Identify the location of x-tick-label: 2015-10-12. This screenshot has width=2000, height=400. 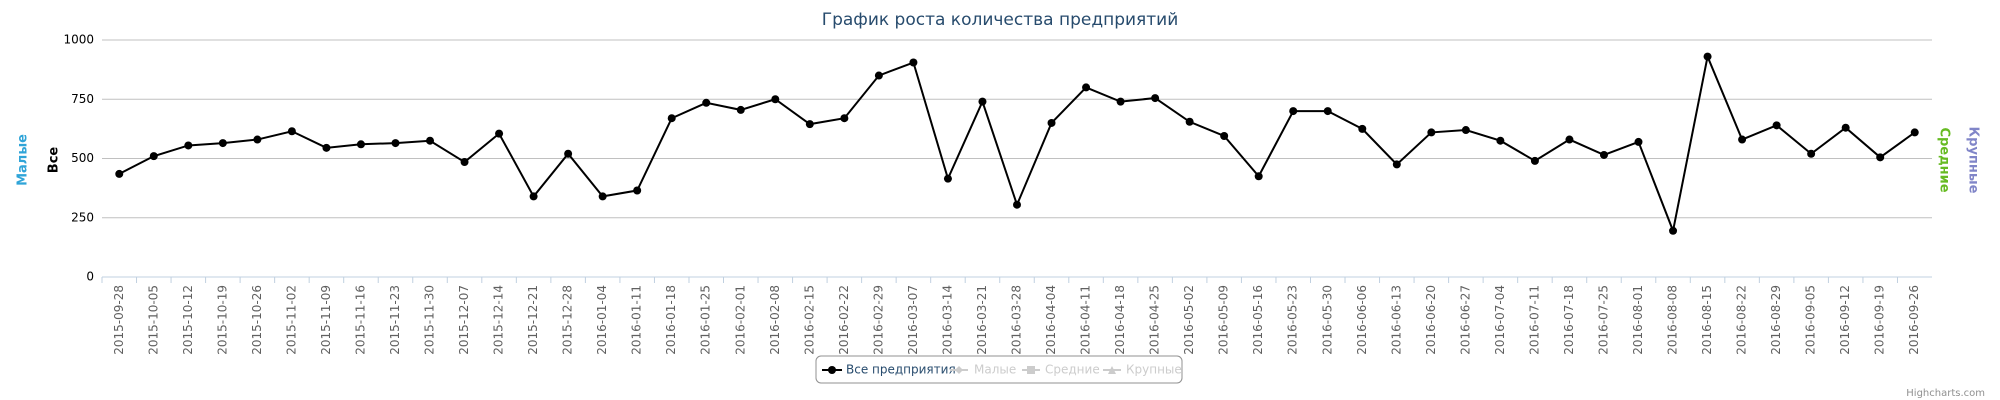
(188, 320).